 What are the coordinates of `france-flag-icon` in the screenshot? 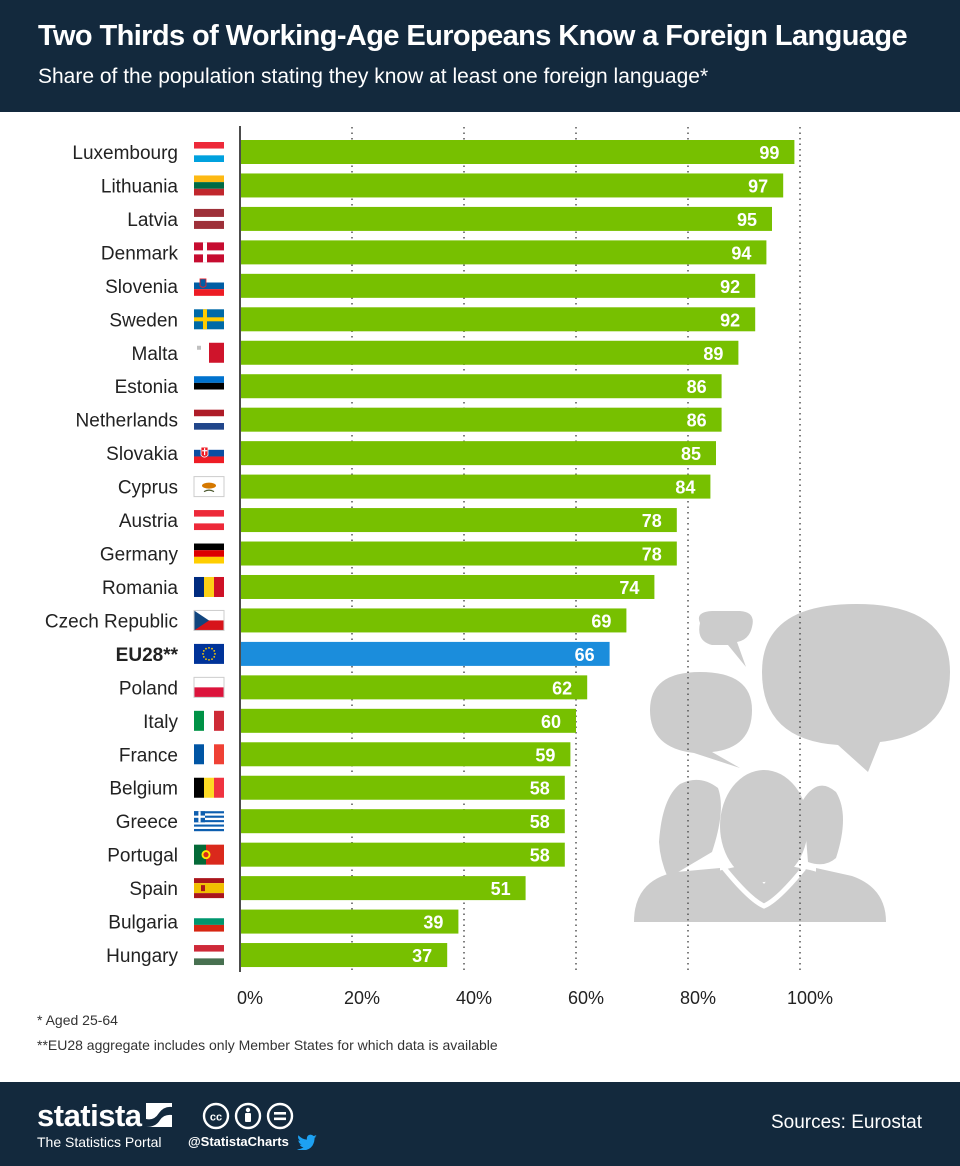 It's located at (209, 754).